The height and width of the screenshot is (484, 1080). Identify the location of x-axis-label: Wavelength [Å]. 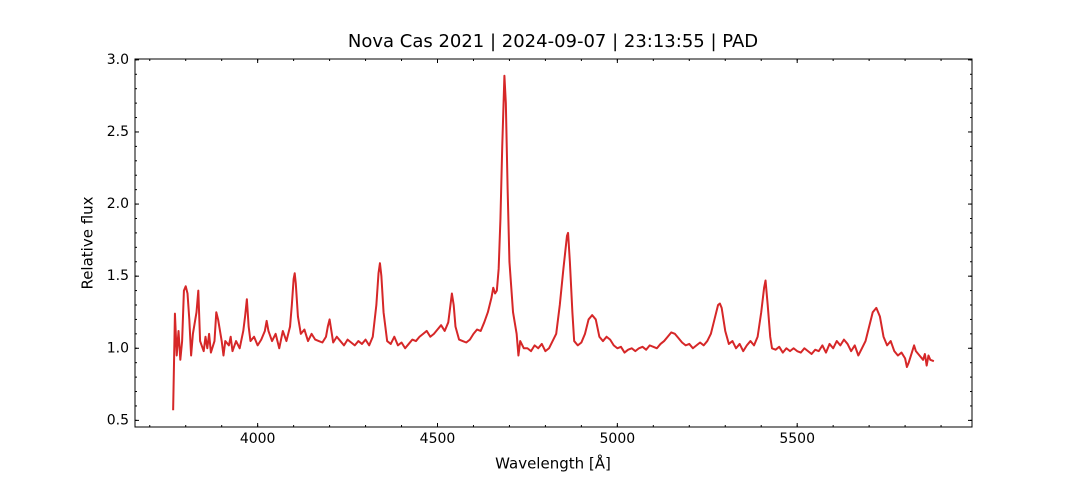
(553, 463).